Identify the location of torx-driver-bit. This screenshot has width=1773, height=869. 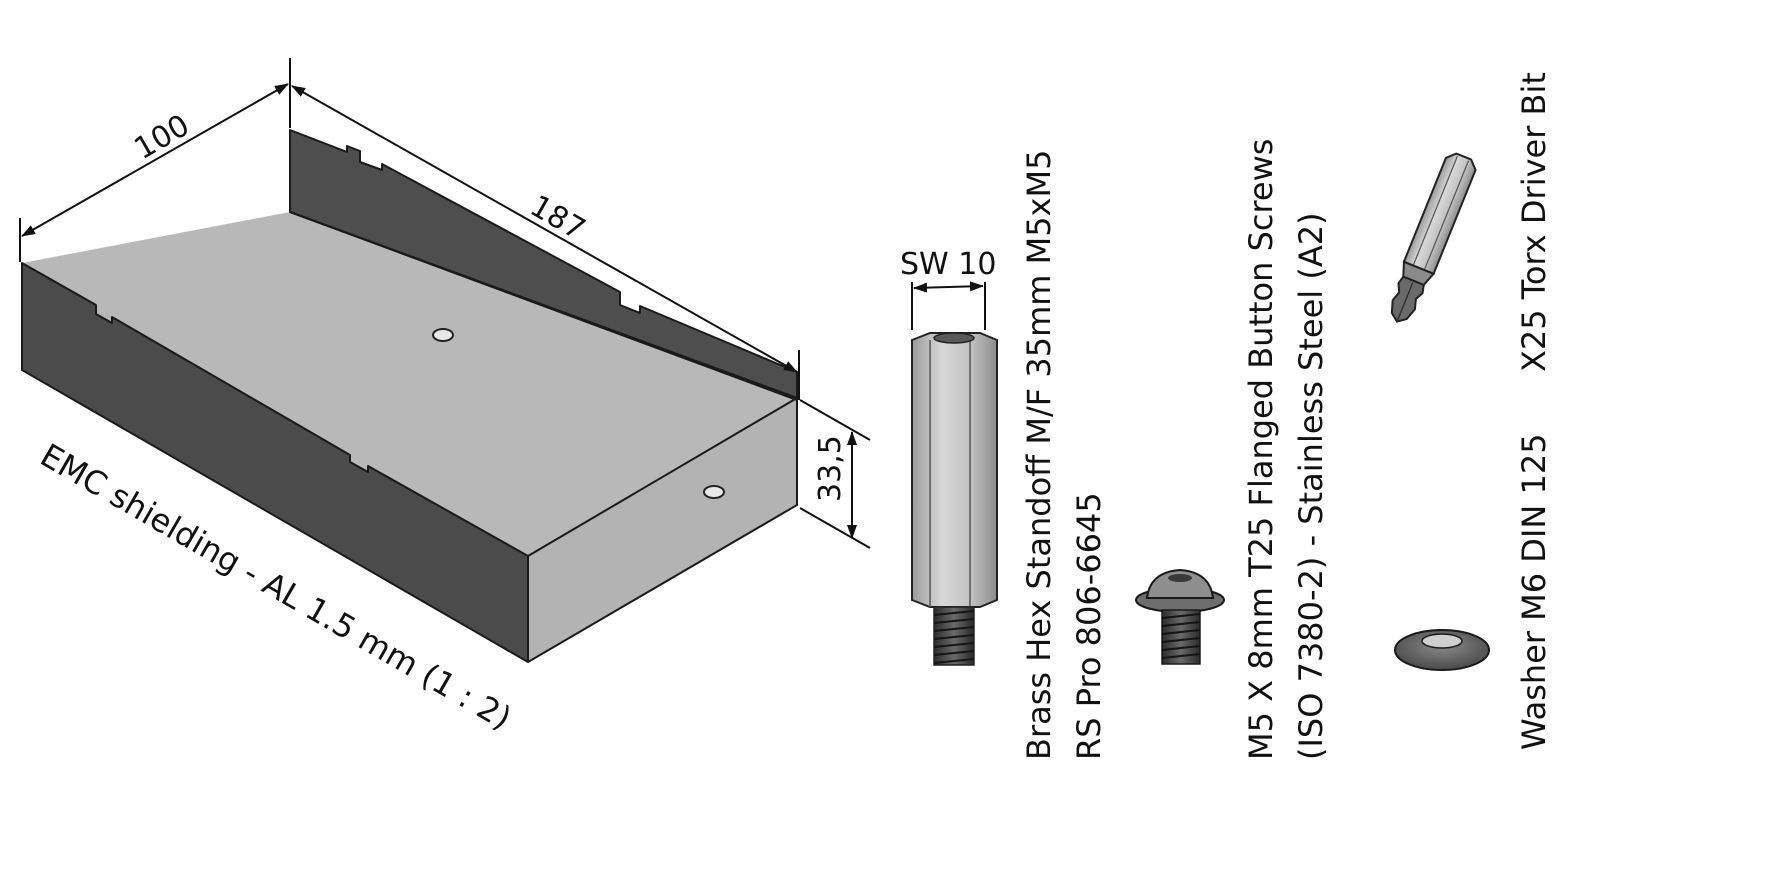
(1433, 237).